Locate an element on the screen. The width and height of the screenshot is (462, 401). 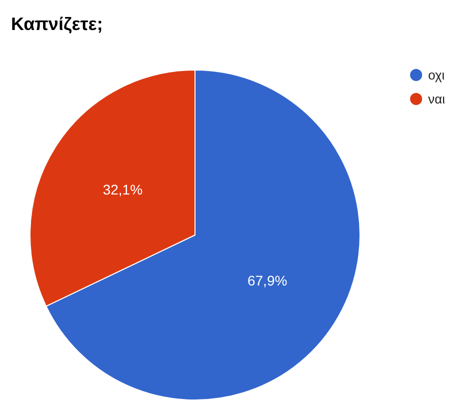
data-label: 32,1% is located at coordinates (122, 189).